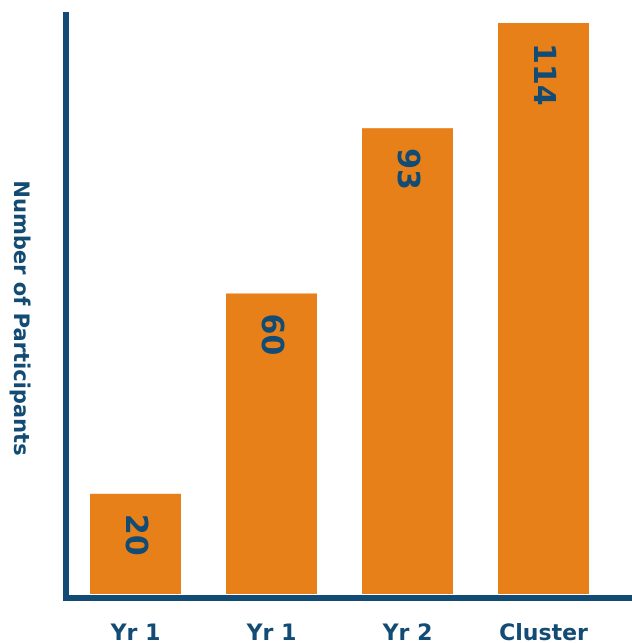  What do you see at coordinates (135, 632) in the screenshot?
I see `x-tick-label-1: Yr 1` at bounding box center [135, 632].